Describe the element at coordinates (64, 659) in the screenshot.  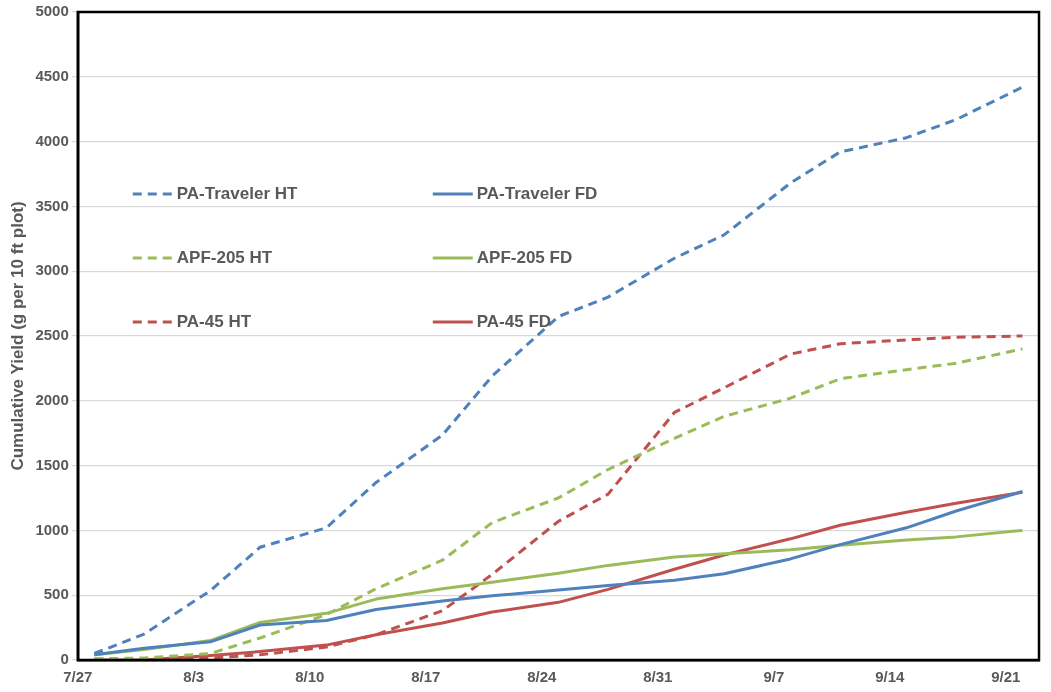
I see `y-tick-label: 0` at that location.